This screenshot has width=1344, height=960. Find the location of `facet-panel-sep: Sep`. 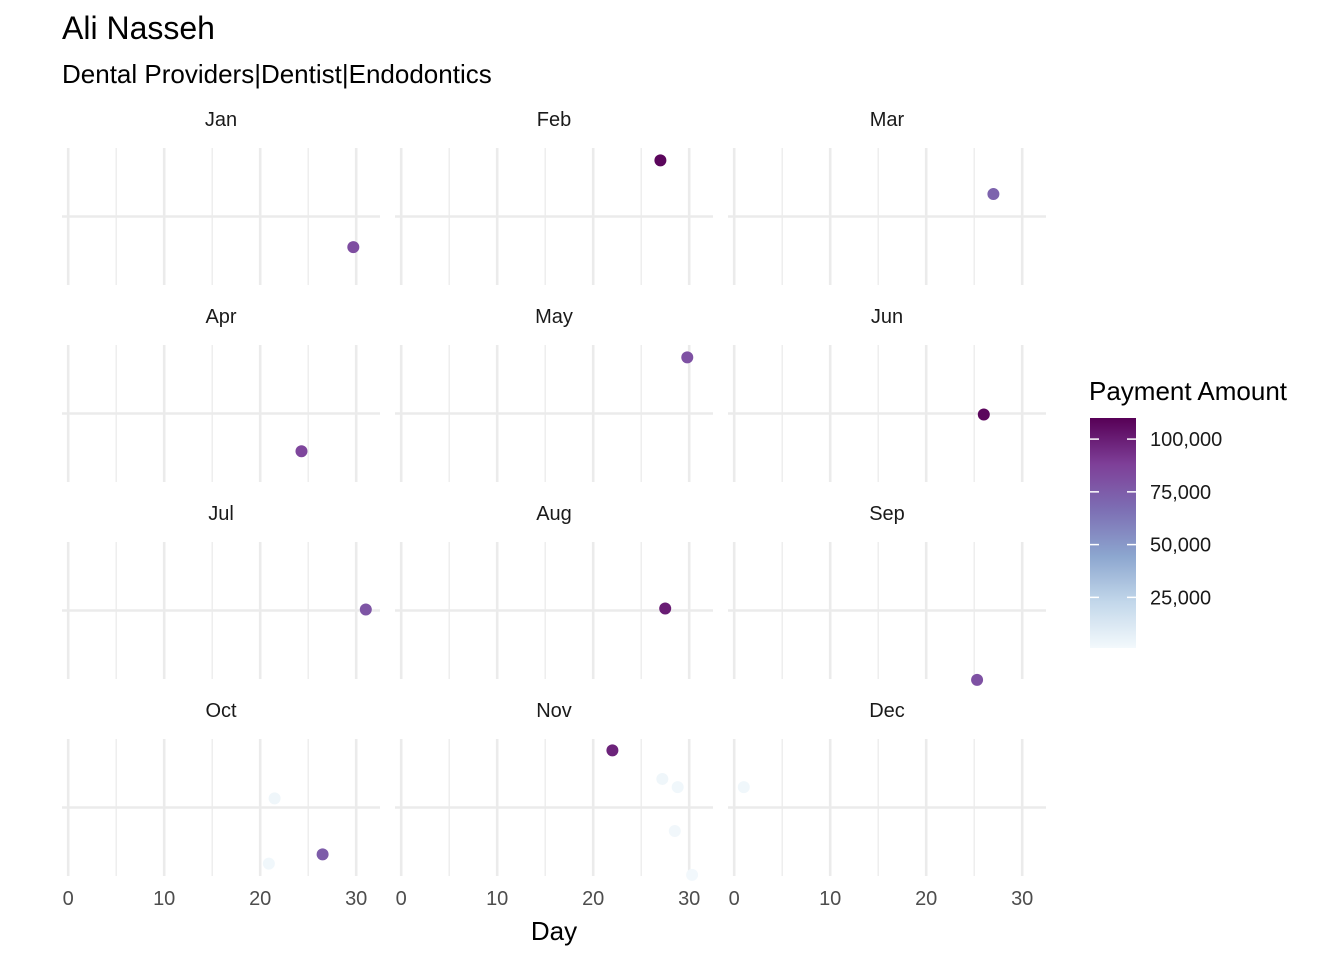

facet-panel-sep: Sep is located at coordinates (887, 594).